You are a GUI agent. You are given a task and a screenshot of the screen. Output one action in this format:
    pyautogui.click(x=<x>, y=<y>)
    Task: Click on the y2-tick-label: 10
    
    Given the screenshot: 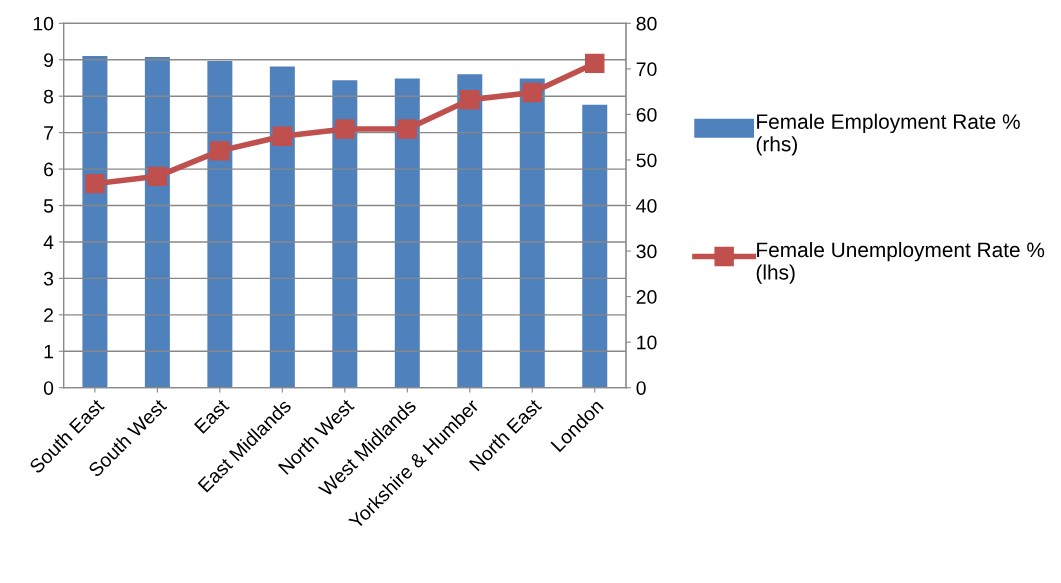 What is the action you would take?
    pyautogui.click(x=647, y=342)
    